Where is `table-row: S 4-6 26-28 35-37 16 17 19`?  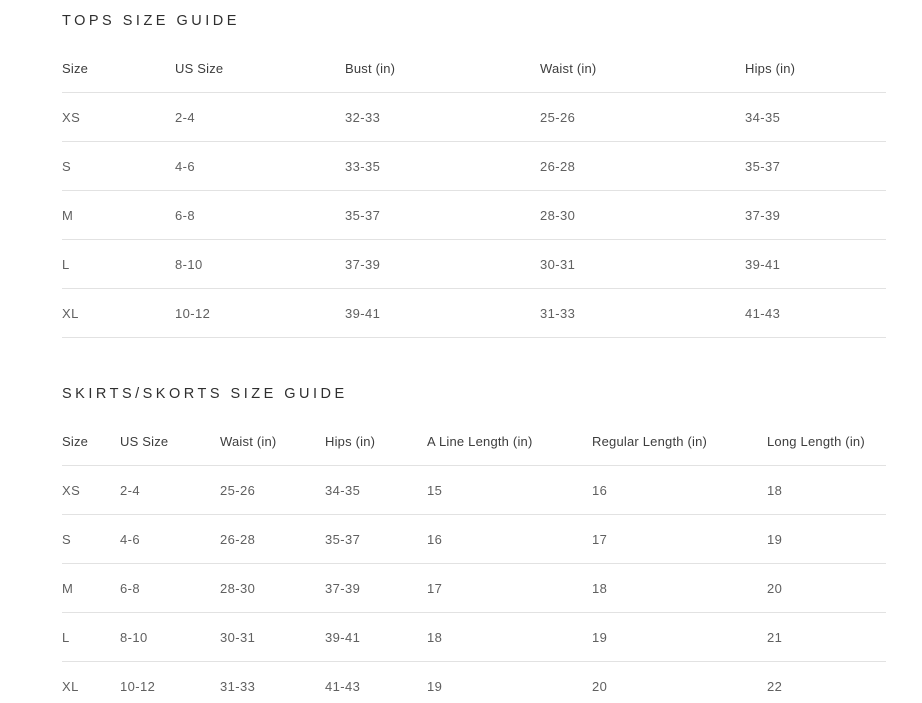 table-row: S 4-6 26-28 35-37 16 17 19 is located at coordinates (474, 539).